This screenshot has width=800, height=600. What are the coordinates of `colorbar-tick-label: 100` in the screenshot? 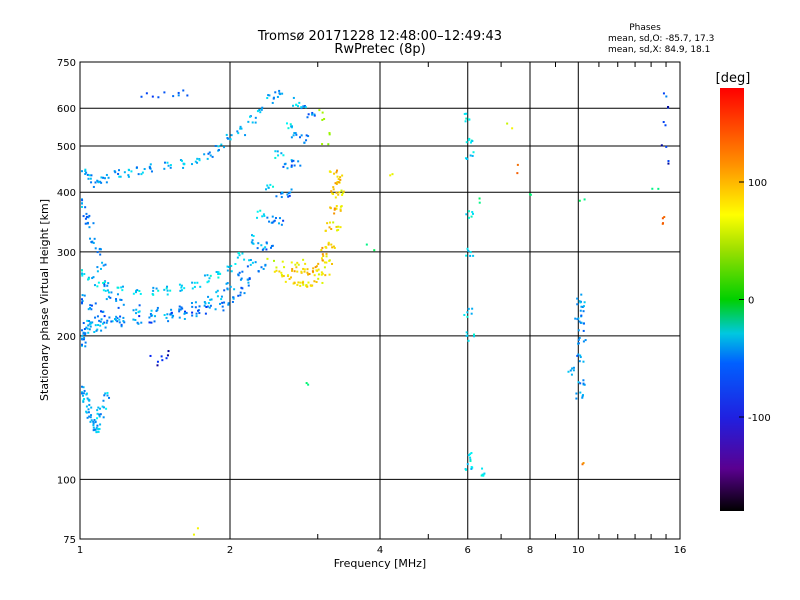 It's located at (757, 183).